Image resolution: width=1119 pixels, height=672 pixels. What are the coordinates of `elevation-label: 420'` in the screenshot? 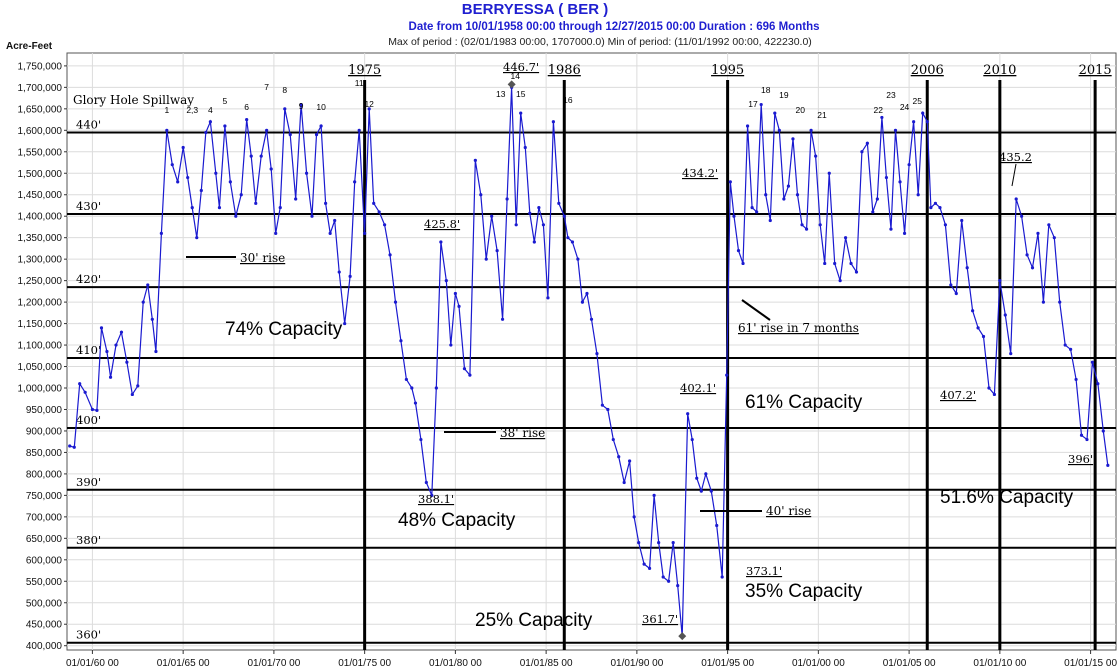 It's located at (88, 279).